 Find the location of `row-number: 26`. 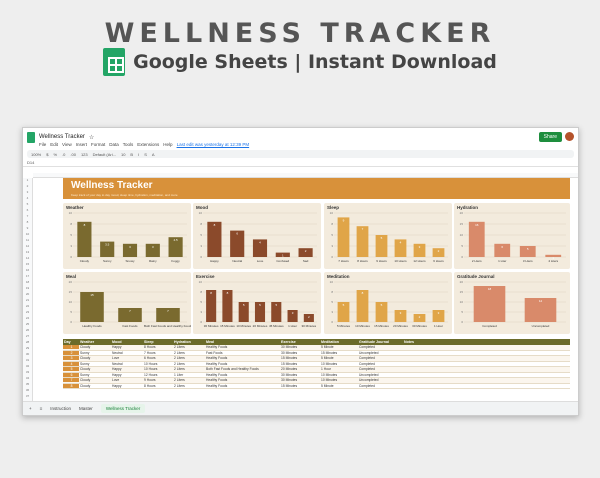

row-number: 26 is located at coordinates (27, 330).